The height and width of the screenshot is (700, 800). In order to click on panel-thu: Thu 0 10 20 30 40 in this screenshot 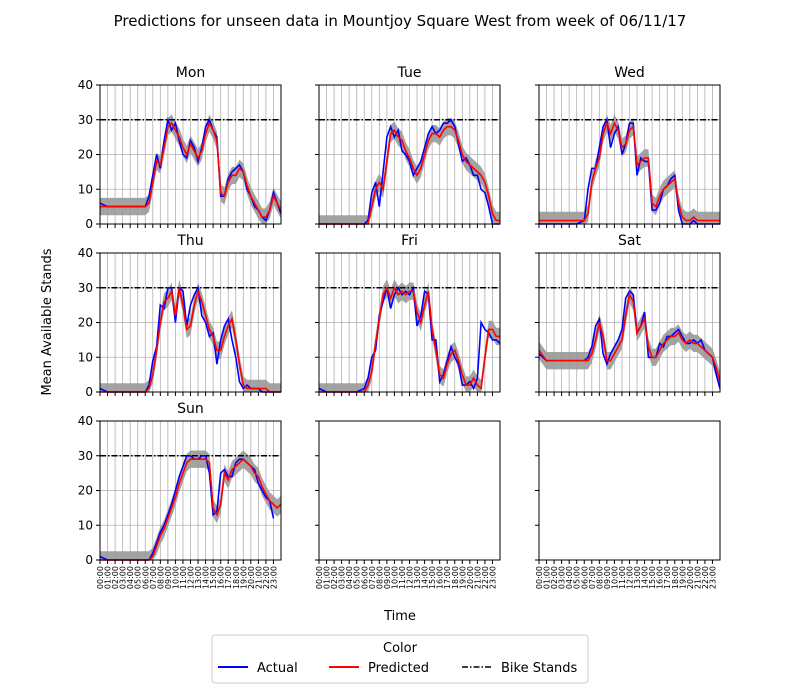, I will do `click(180, 316)`.